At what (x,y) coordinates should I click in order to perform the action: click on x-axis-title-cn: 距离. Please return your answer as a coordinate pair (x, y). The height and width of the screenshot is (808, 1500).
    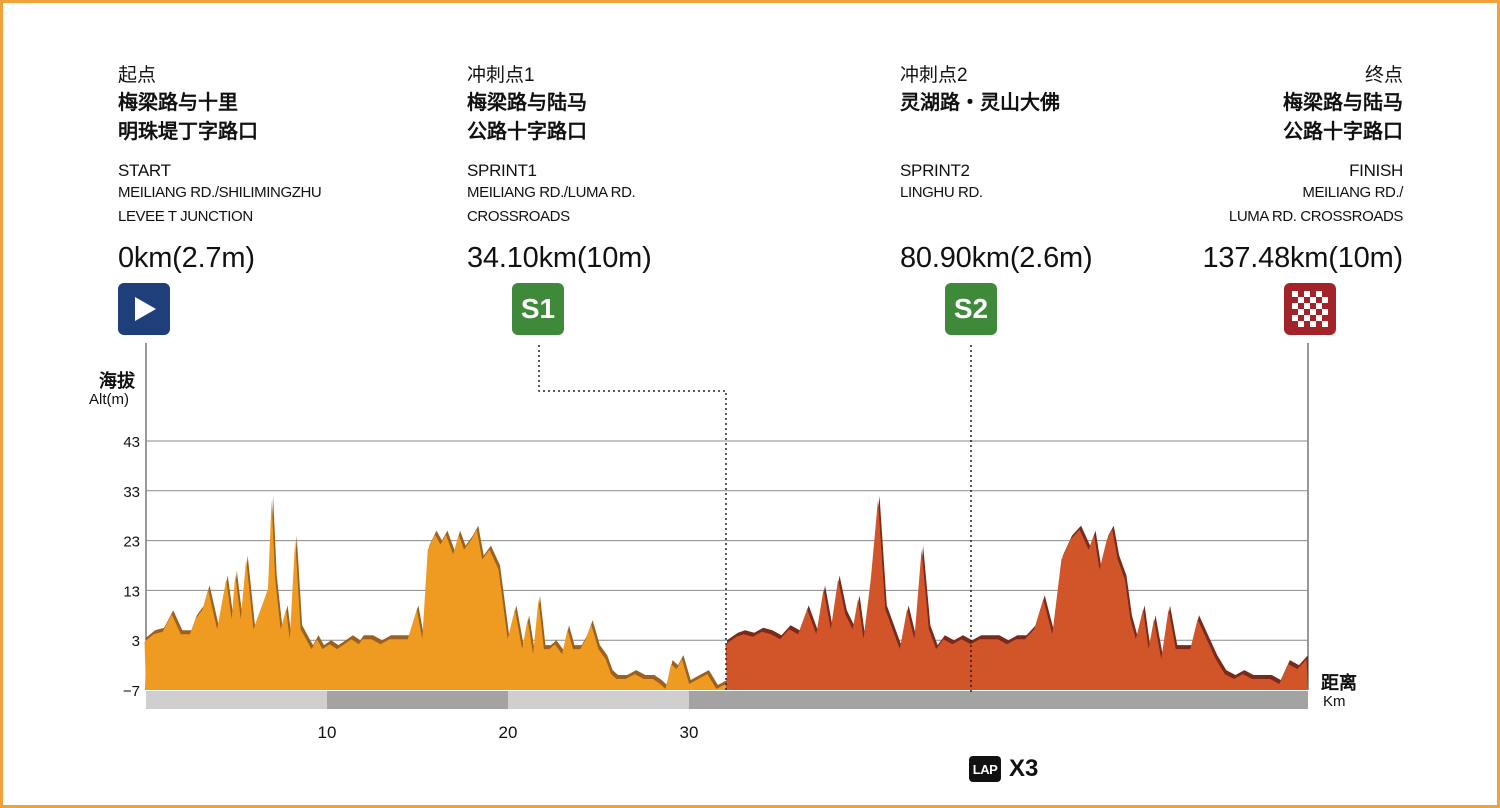
    Looking at the image, I should click on (1339, 683).